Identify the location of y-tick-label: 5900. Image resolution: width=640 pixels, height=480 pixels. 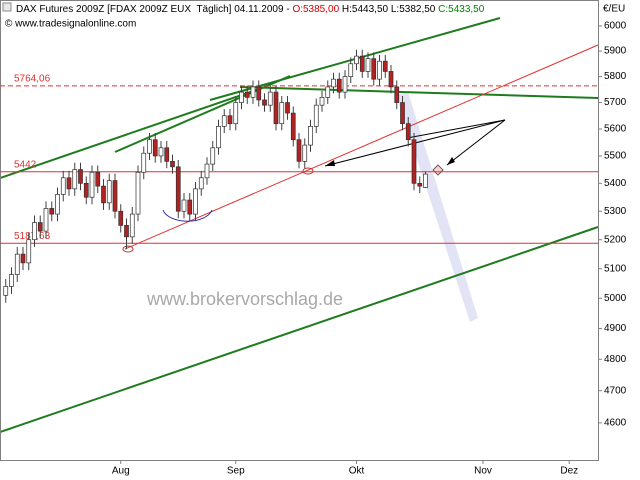
(615, 51).